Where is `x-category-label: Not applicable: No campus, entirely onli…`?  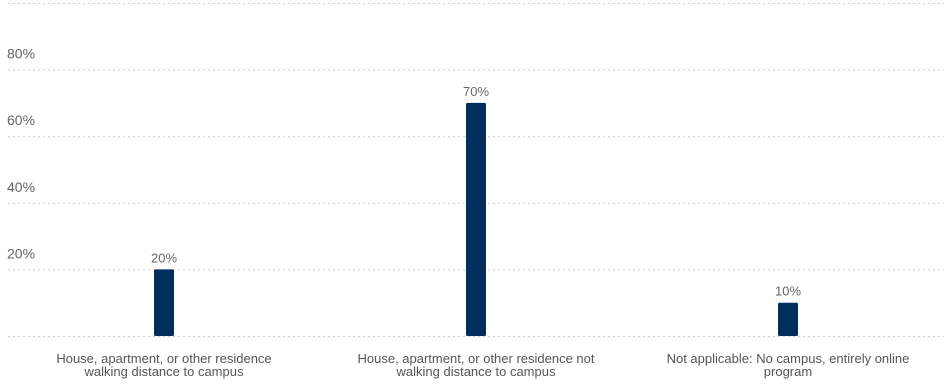
x-category-label: Not applicable: No campus, entirely onli… is located at coordinates (788, 365).